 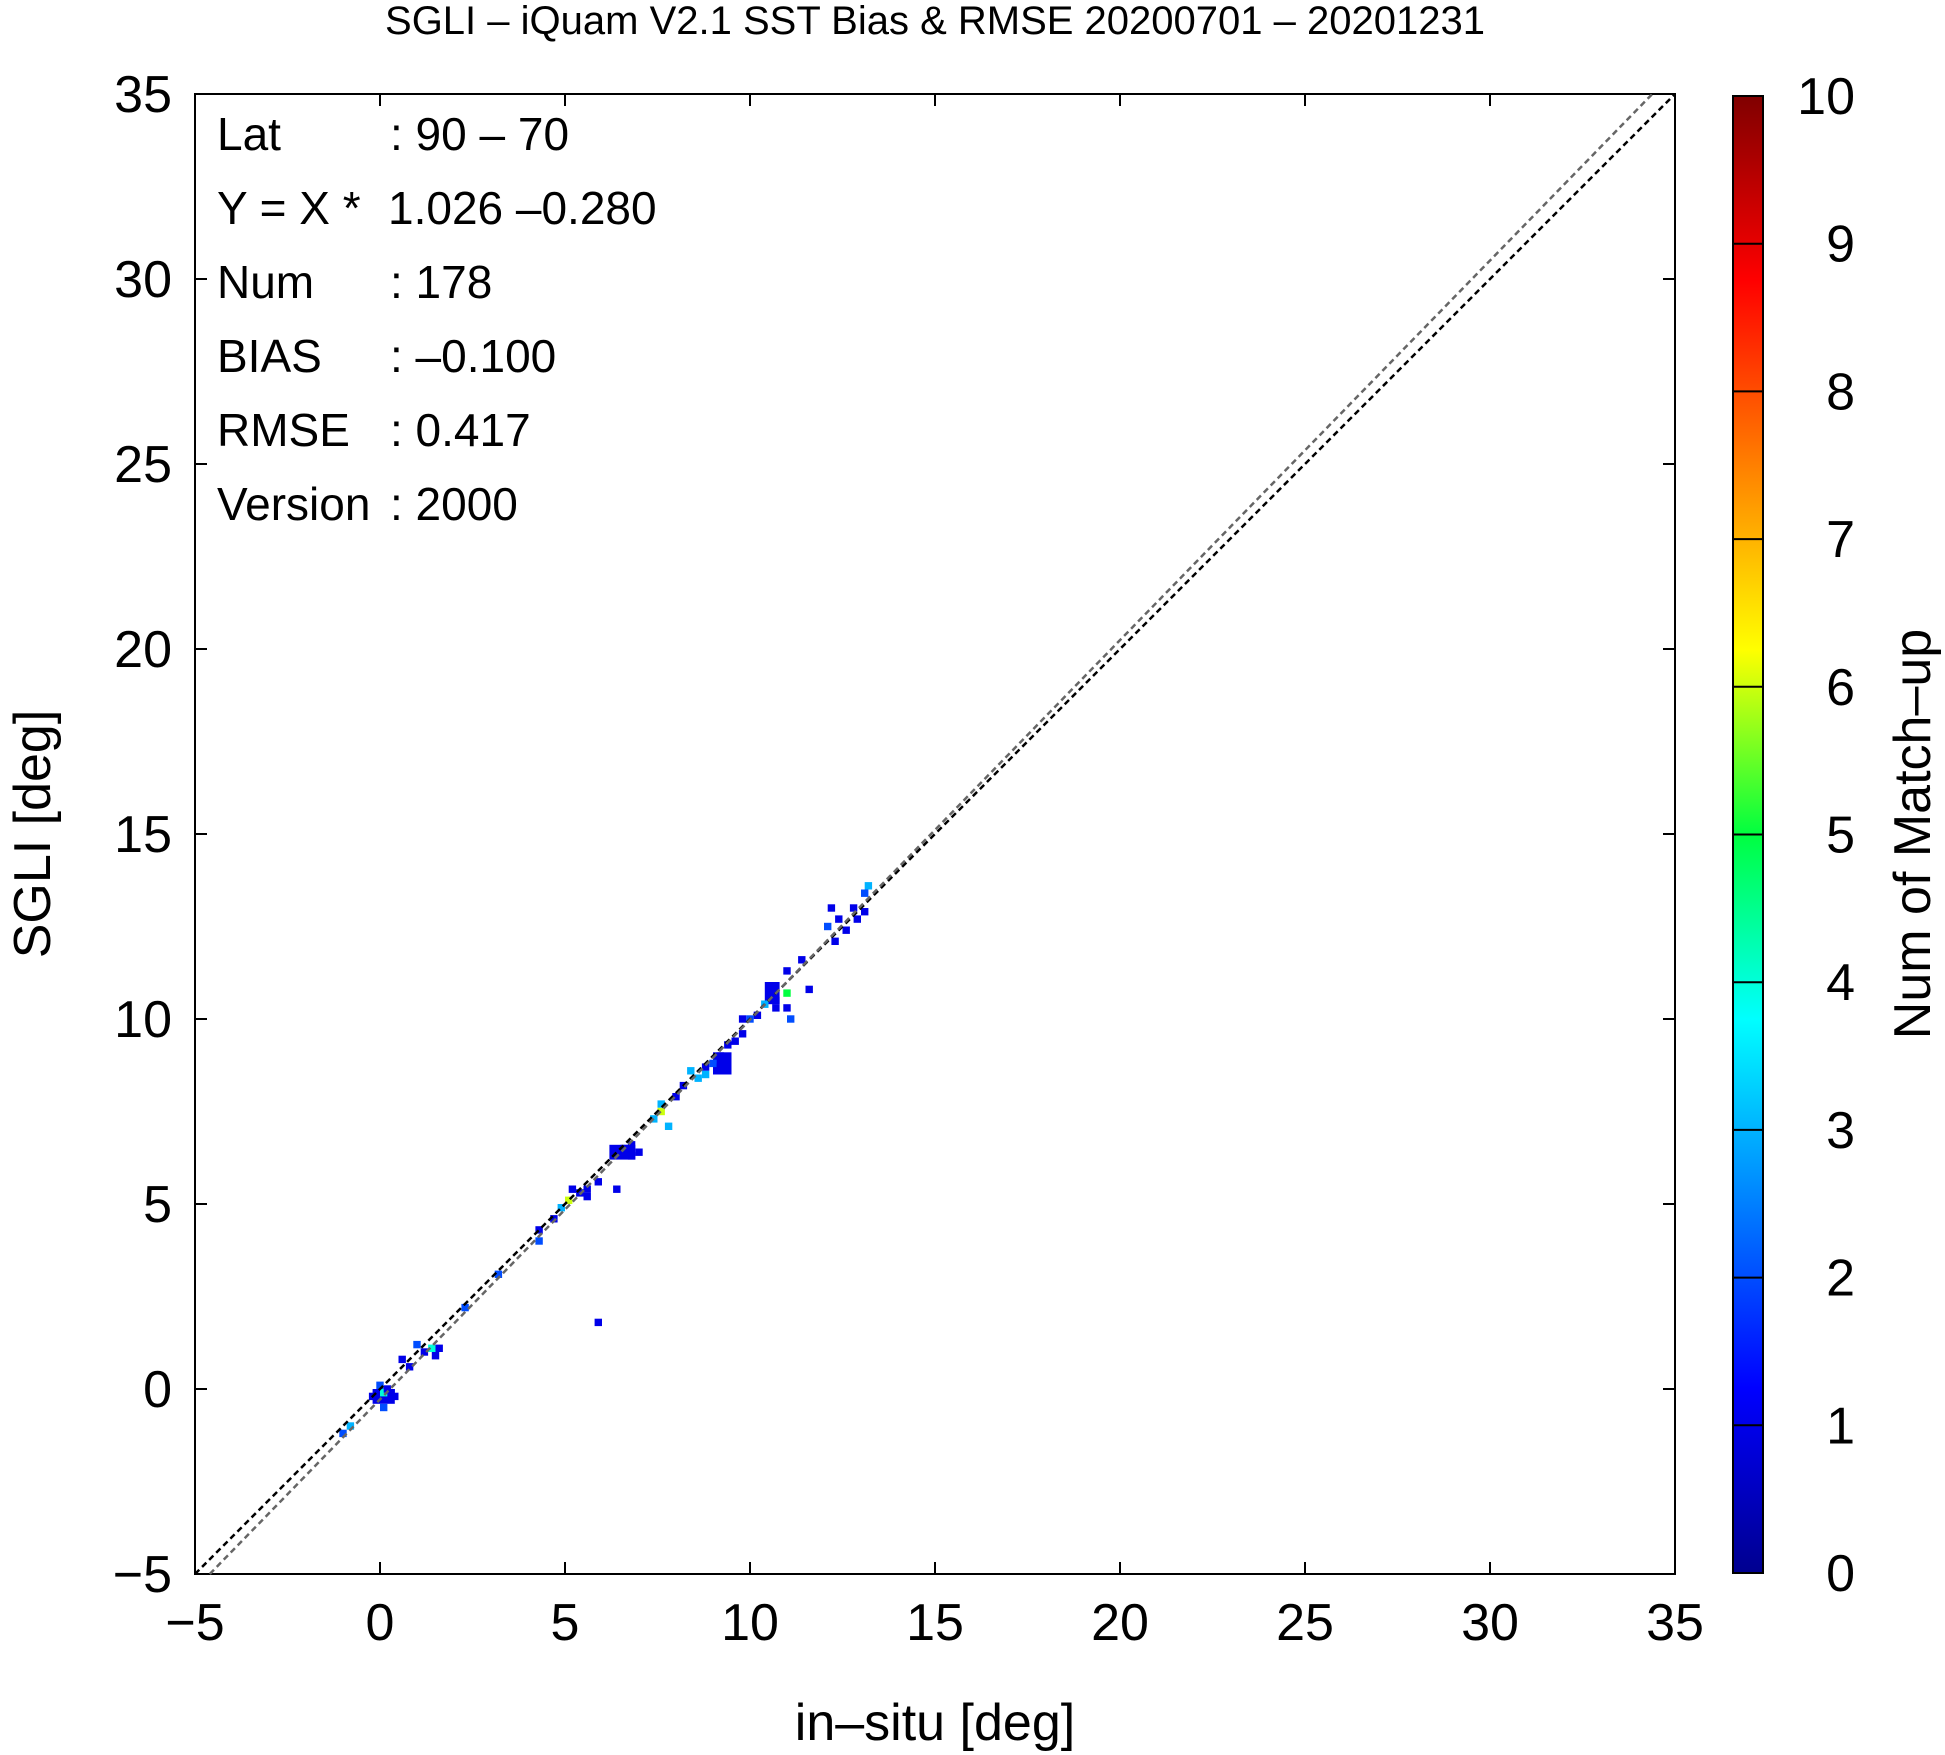 What do you see at coordinates (1840, 836) in the screenshot?
I see `colorbar-tick-label: 5` at bounding box center [1840, 836].